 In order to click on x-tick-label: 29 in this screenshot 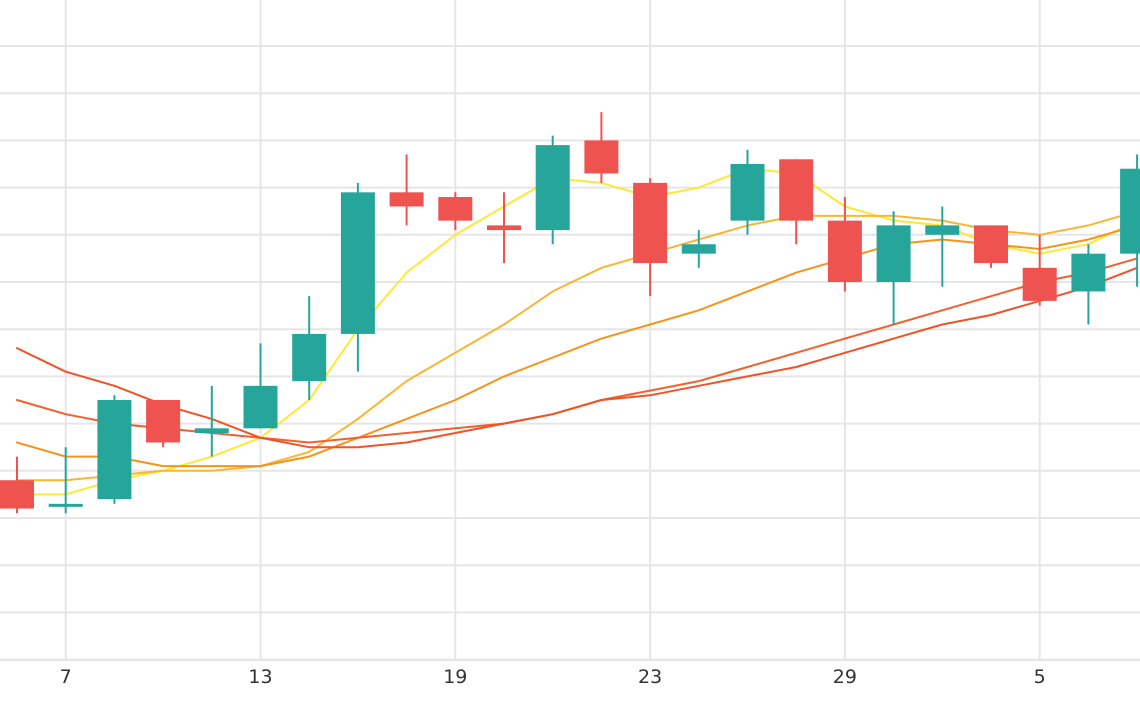, I will do `click(845, 677)`.